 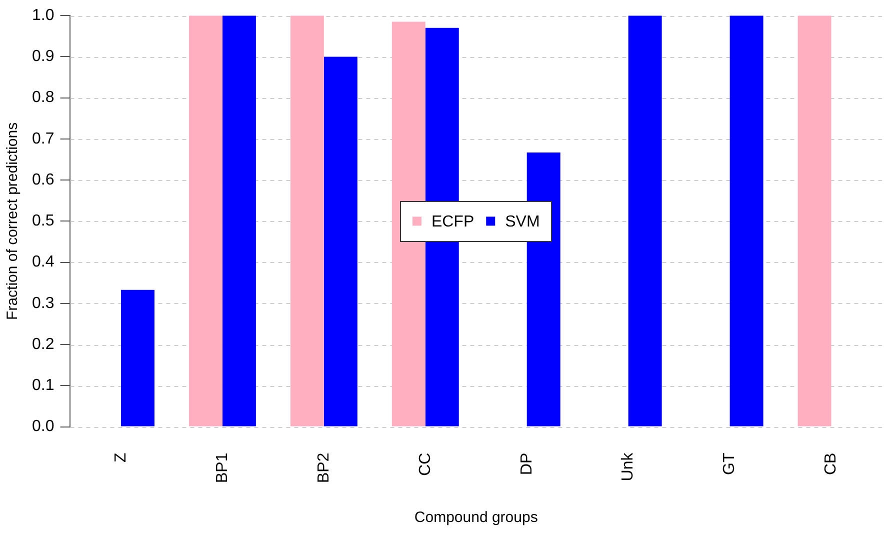 I want to click on legend-label: ECFP, so click(x=452, y=222).